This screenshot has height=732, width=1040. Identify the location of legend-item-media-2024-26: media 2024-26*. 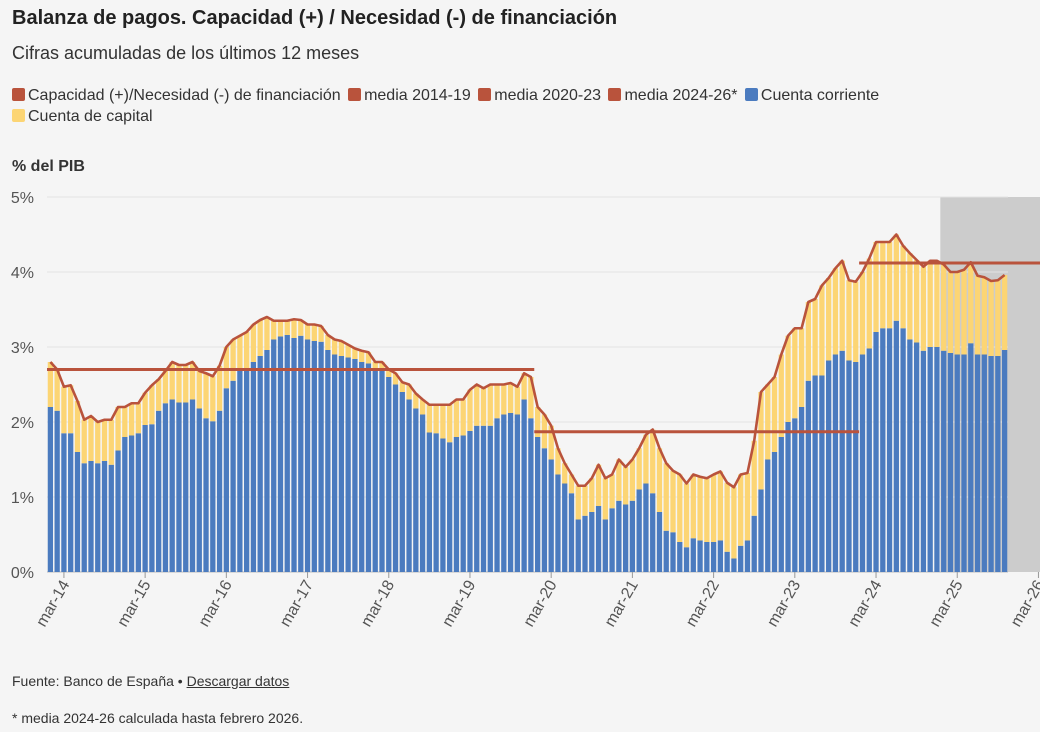
(672, 95).